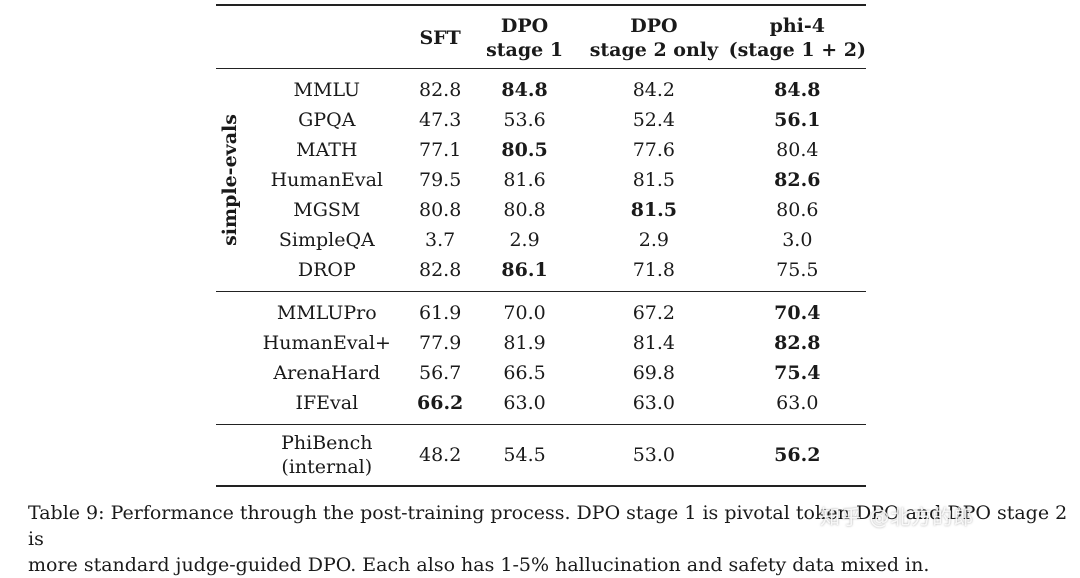  Describe the element at coordinates (524, 313) in the screenshot. I see `cell-dpo1: 70.0` at that location.